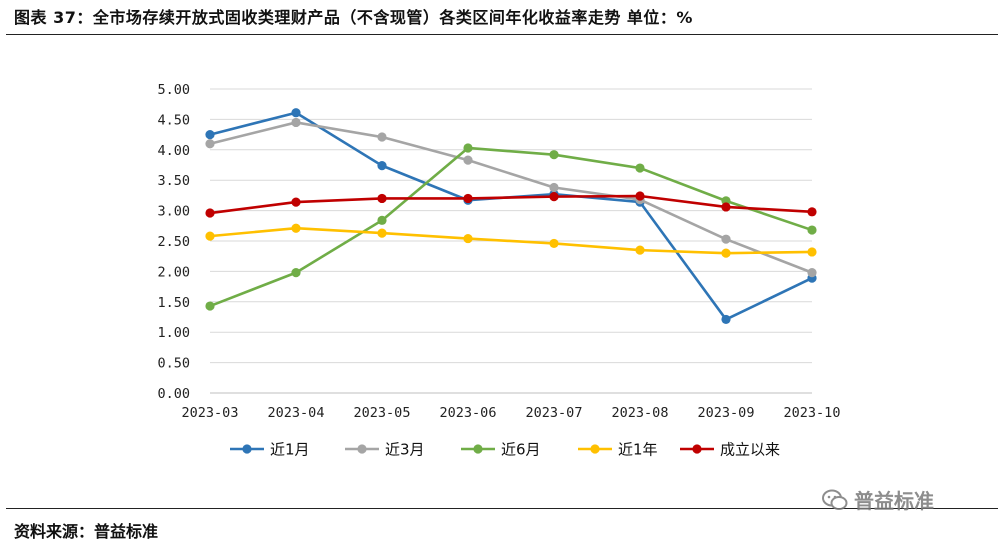 The height and width of the screenshot is (545, 1004). Describe the element at coordinates (173, 272) in the screenshot. I see `y-tick-label: 2.00` at that location.